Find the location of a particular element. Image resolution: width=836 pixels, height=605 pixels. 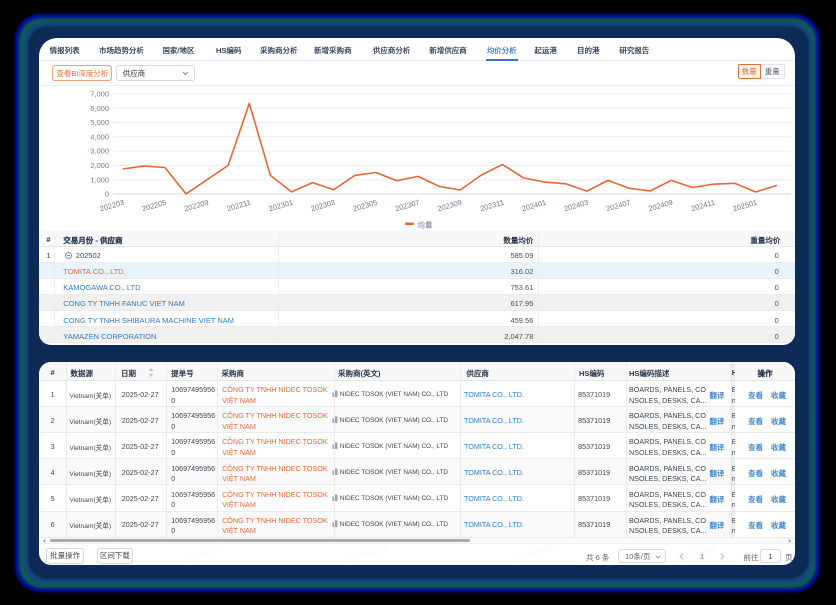

svg-text: 均量 is located at coordinates (425, 225).